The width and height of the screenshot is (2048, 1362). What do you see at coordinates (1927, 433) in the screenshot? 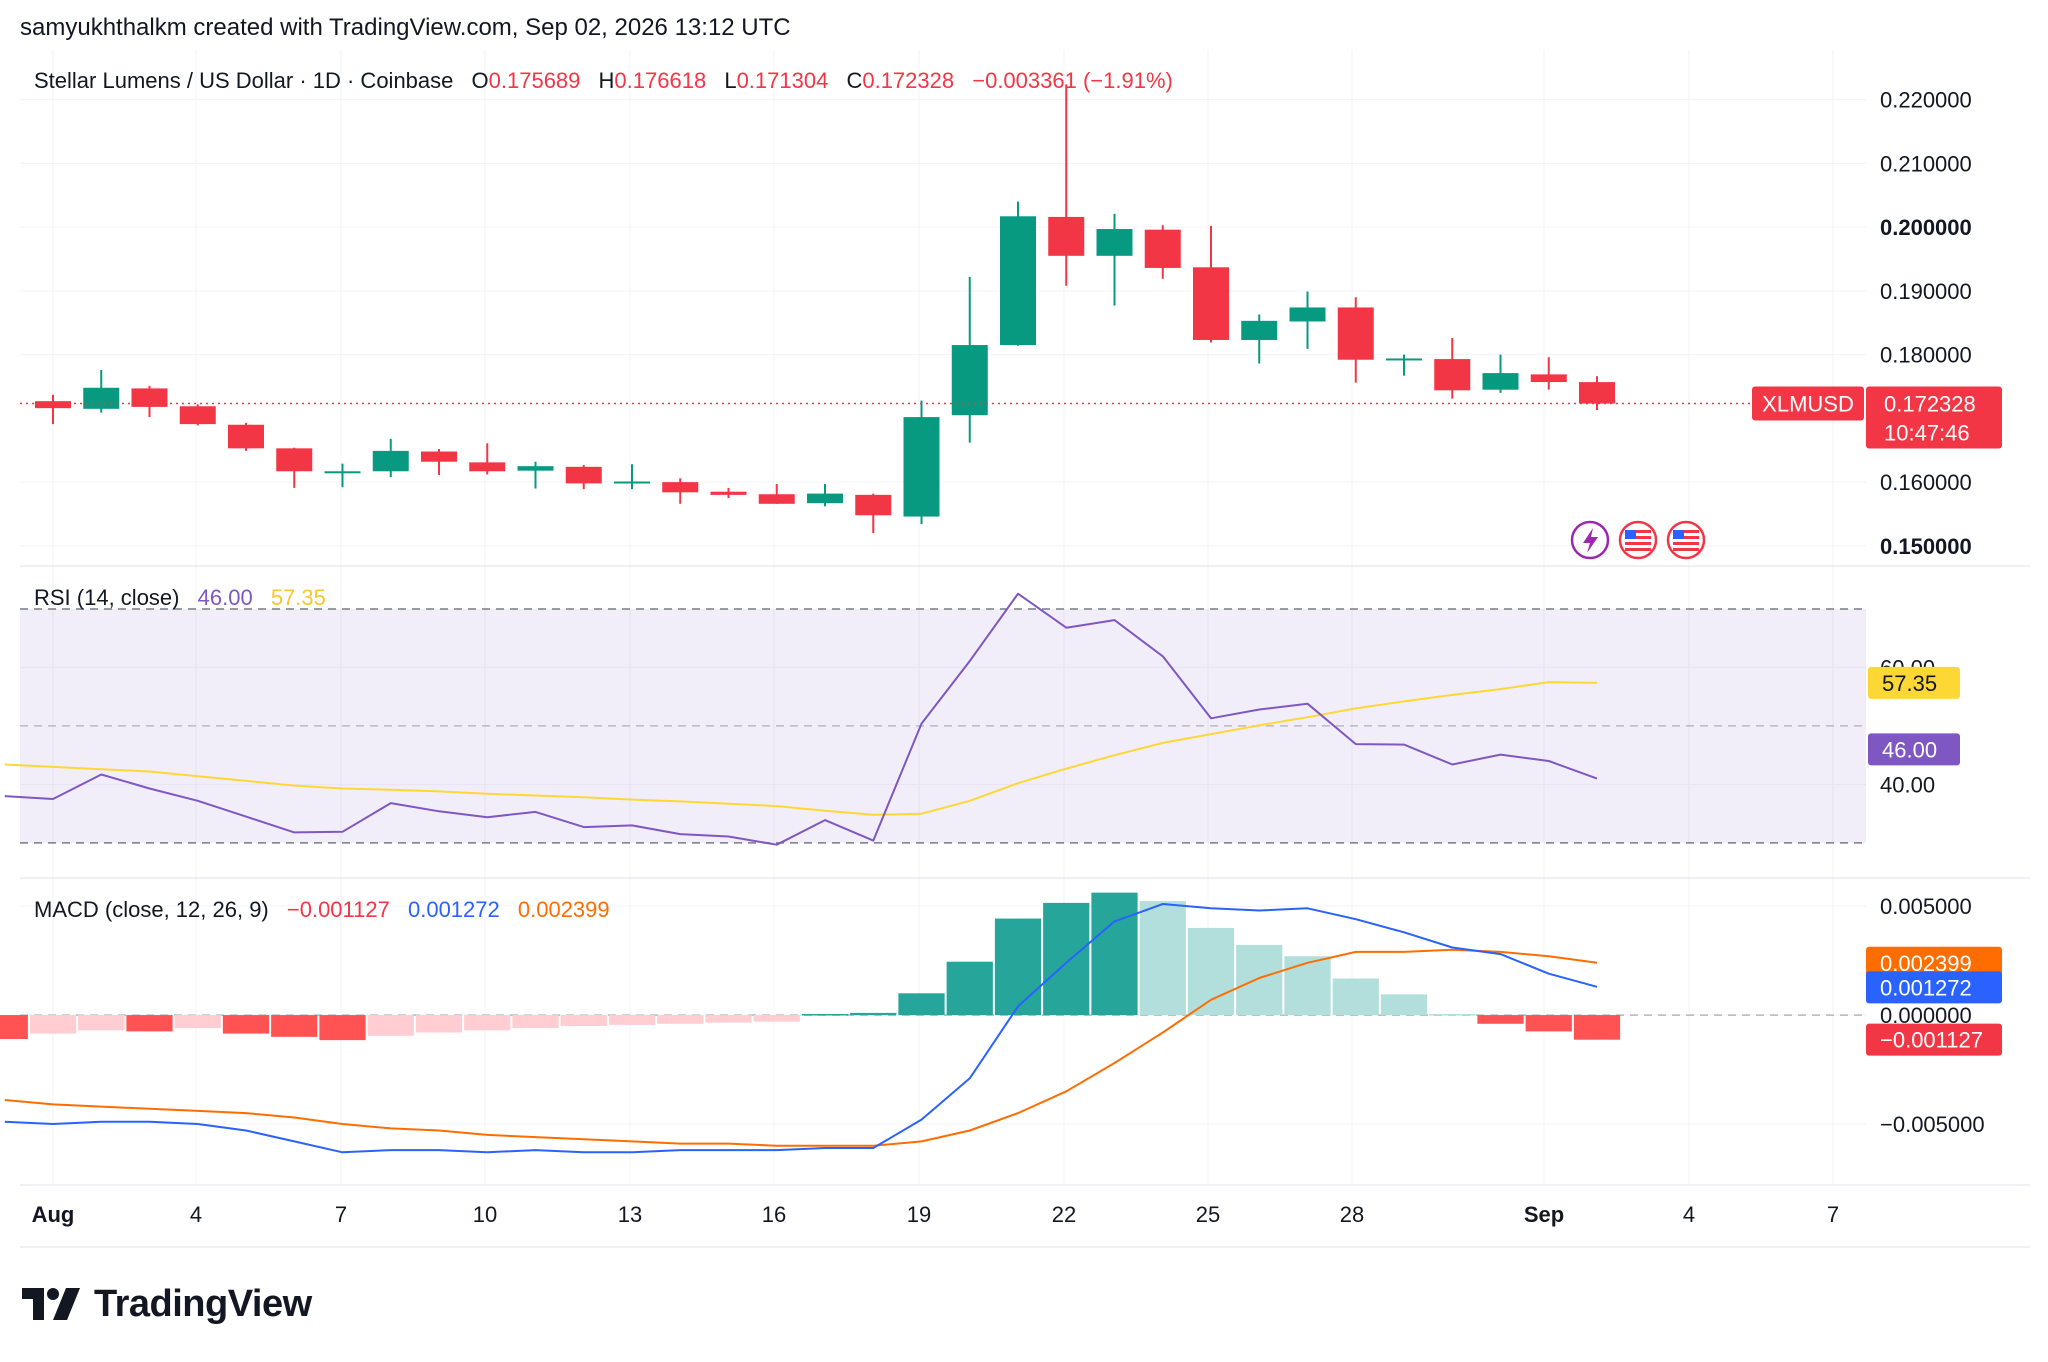
I see `price-badge-countdown: 10:47:46` at bounding box center [1927, 433].